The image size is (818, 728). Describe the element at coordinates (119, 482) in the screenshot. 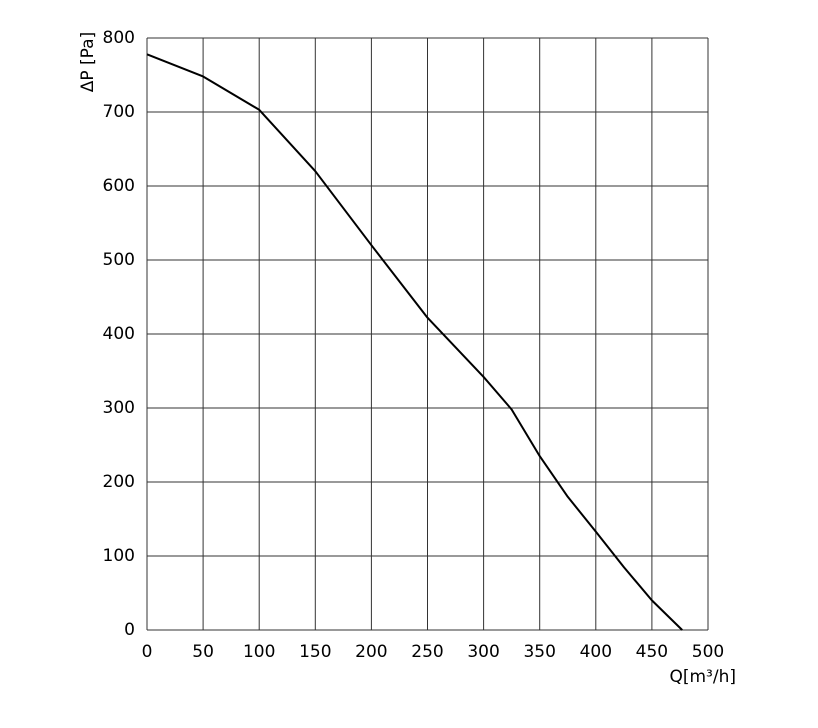

I see `y-tick-label: 200` at that location.